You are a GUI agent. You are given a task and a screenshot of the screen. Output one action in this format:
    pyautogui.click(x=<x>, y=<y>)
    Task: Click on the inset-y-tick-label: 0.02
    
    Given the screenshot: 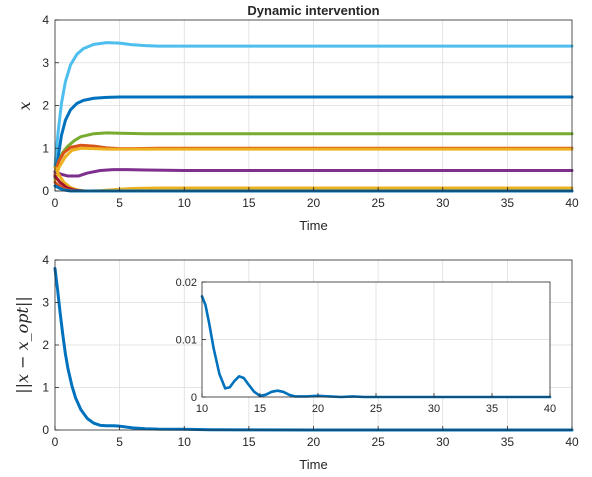 What is the action you would take?
    pyautogui.click(x=186, y=283)
    